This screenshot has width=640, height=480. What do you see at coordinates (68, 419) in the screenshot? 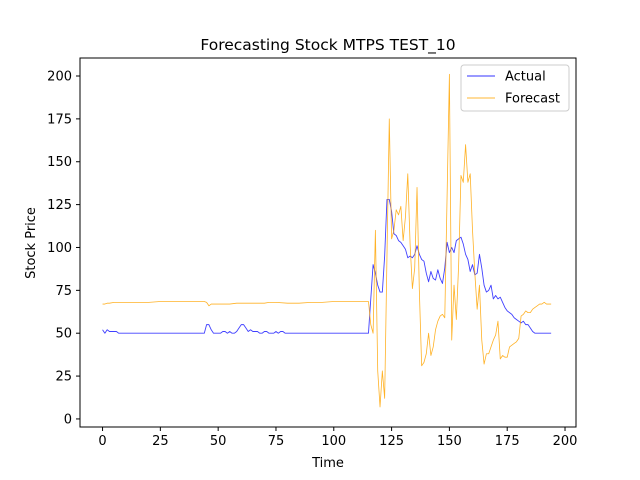
I see `y-tick-label: 0` at bounding box center [68, 419].